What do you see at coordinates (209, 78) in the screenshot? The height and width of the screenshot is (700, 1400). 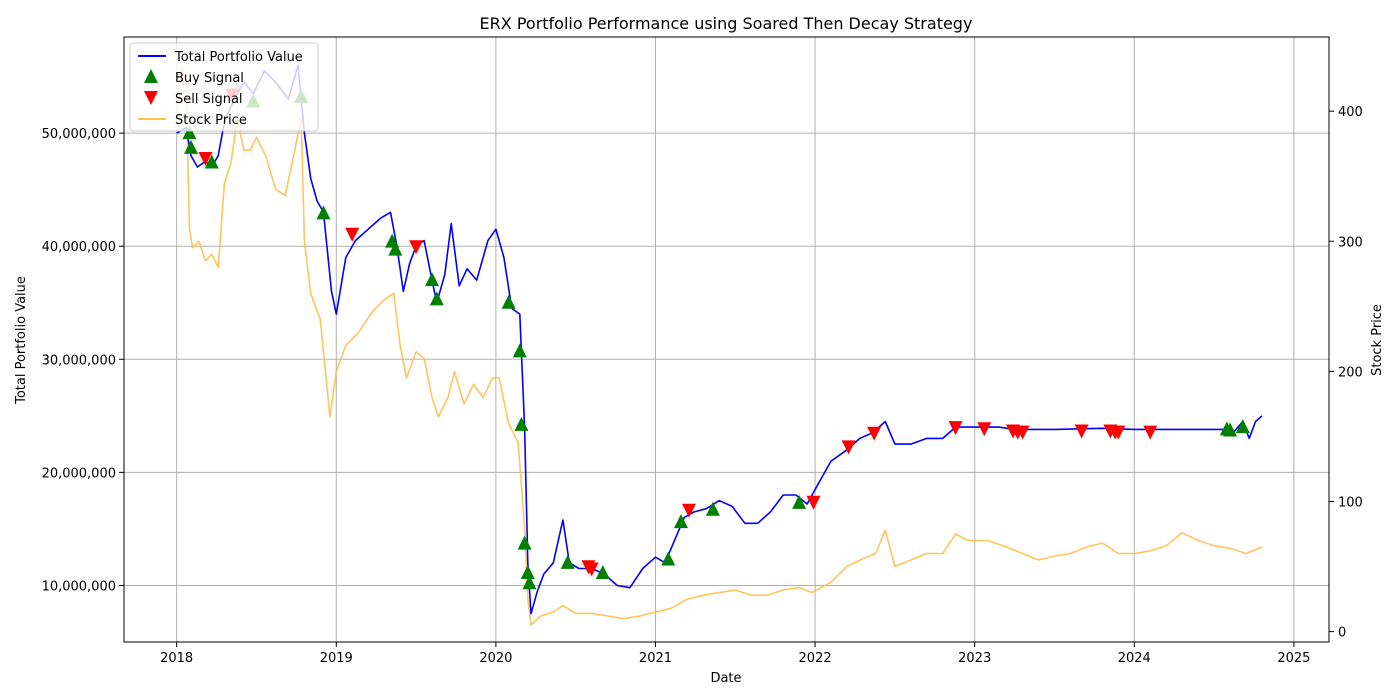 I see `legend-label-buy: Buy Signal` at bounding box center [209, 78].